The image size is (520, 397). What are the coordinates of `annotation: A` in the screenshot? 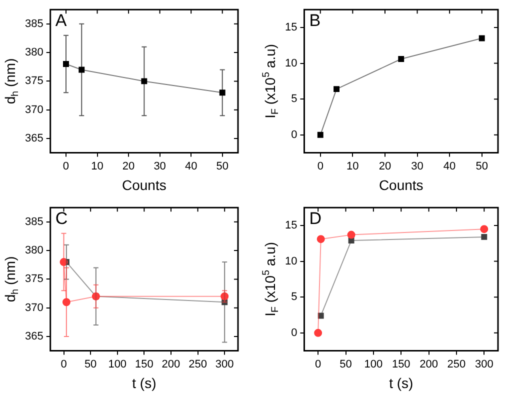 It's located at (61, 20).